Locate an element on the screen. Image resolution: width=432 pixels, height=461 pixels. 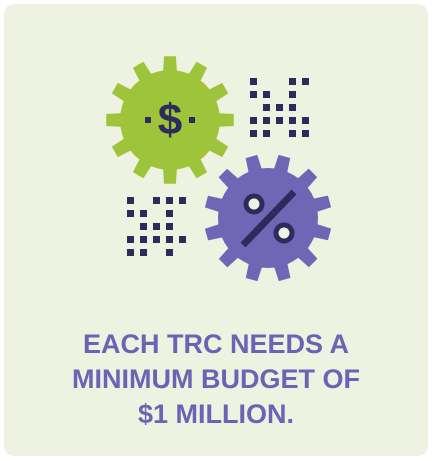
gear is located at coordinates (170, 120).